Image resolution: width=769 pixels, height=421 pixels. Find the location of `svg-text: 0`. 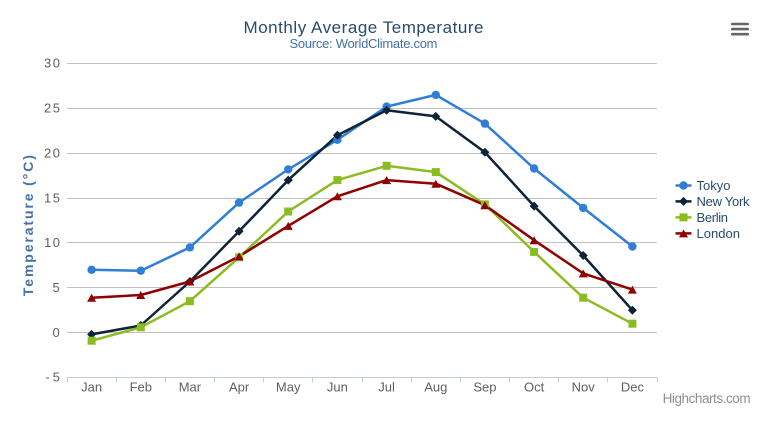

svg-text: 0 is located at coordinates (55, 332).